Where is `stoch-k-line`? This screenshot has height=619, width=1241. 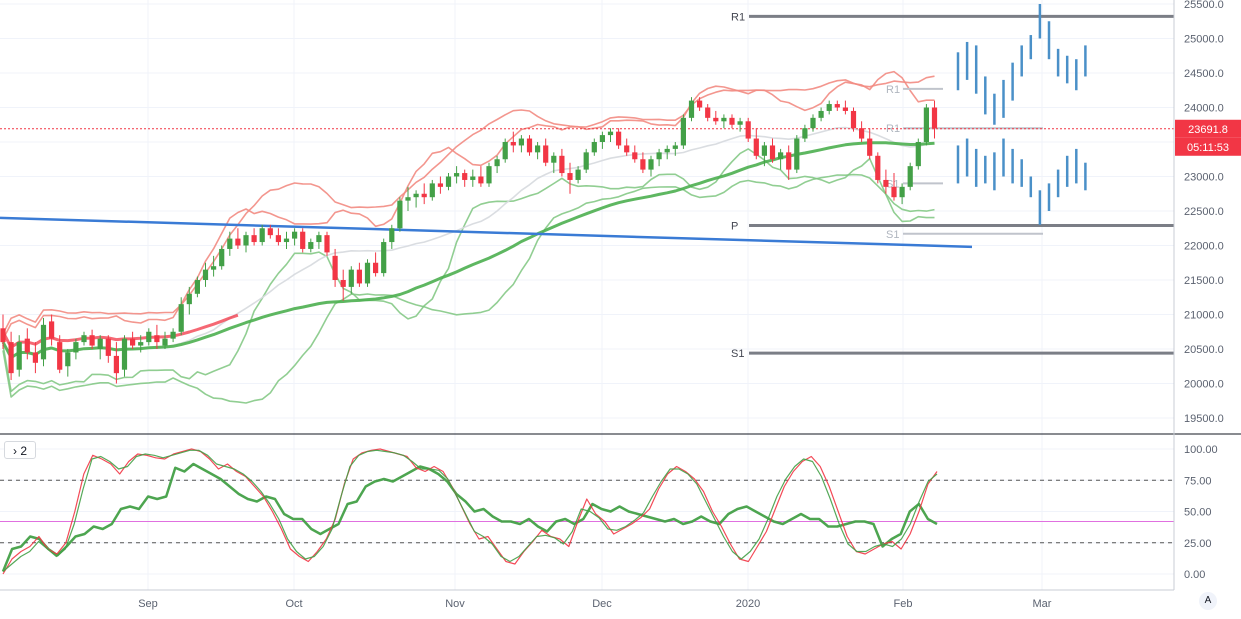 stoch-k-line is located at coordinates (470, 510).